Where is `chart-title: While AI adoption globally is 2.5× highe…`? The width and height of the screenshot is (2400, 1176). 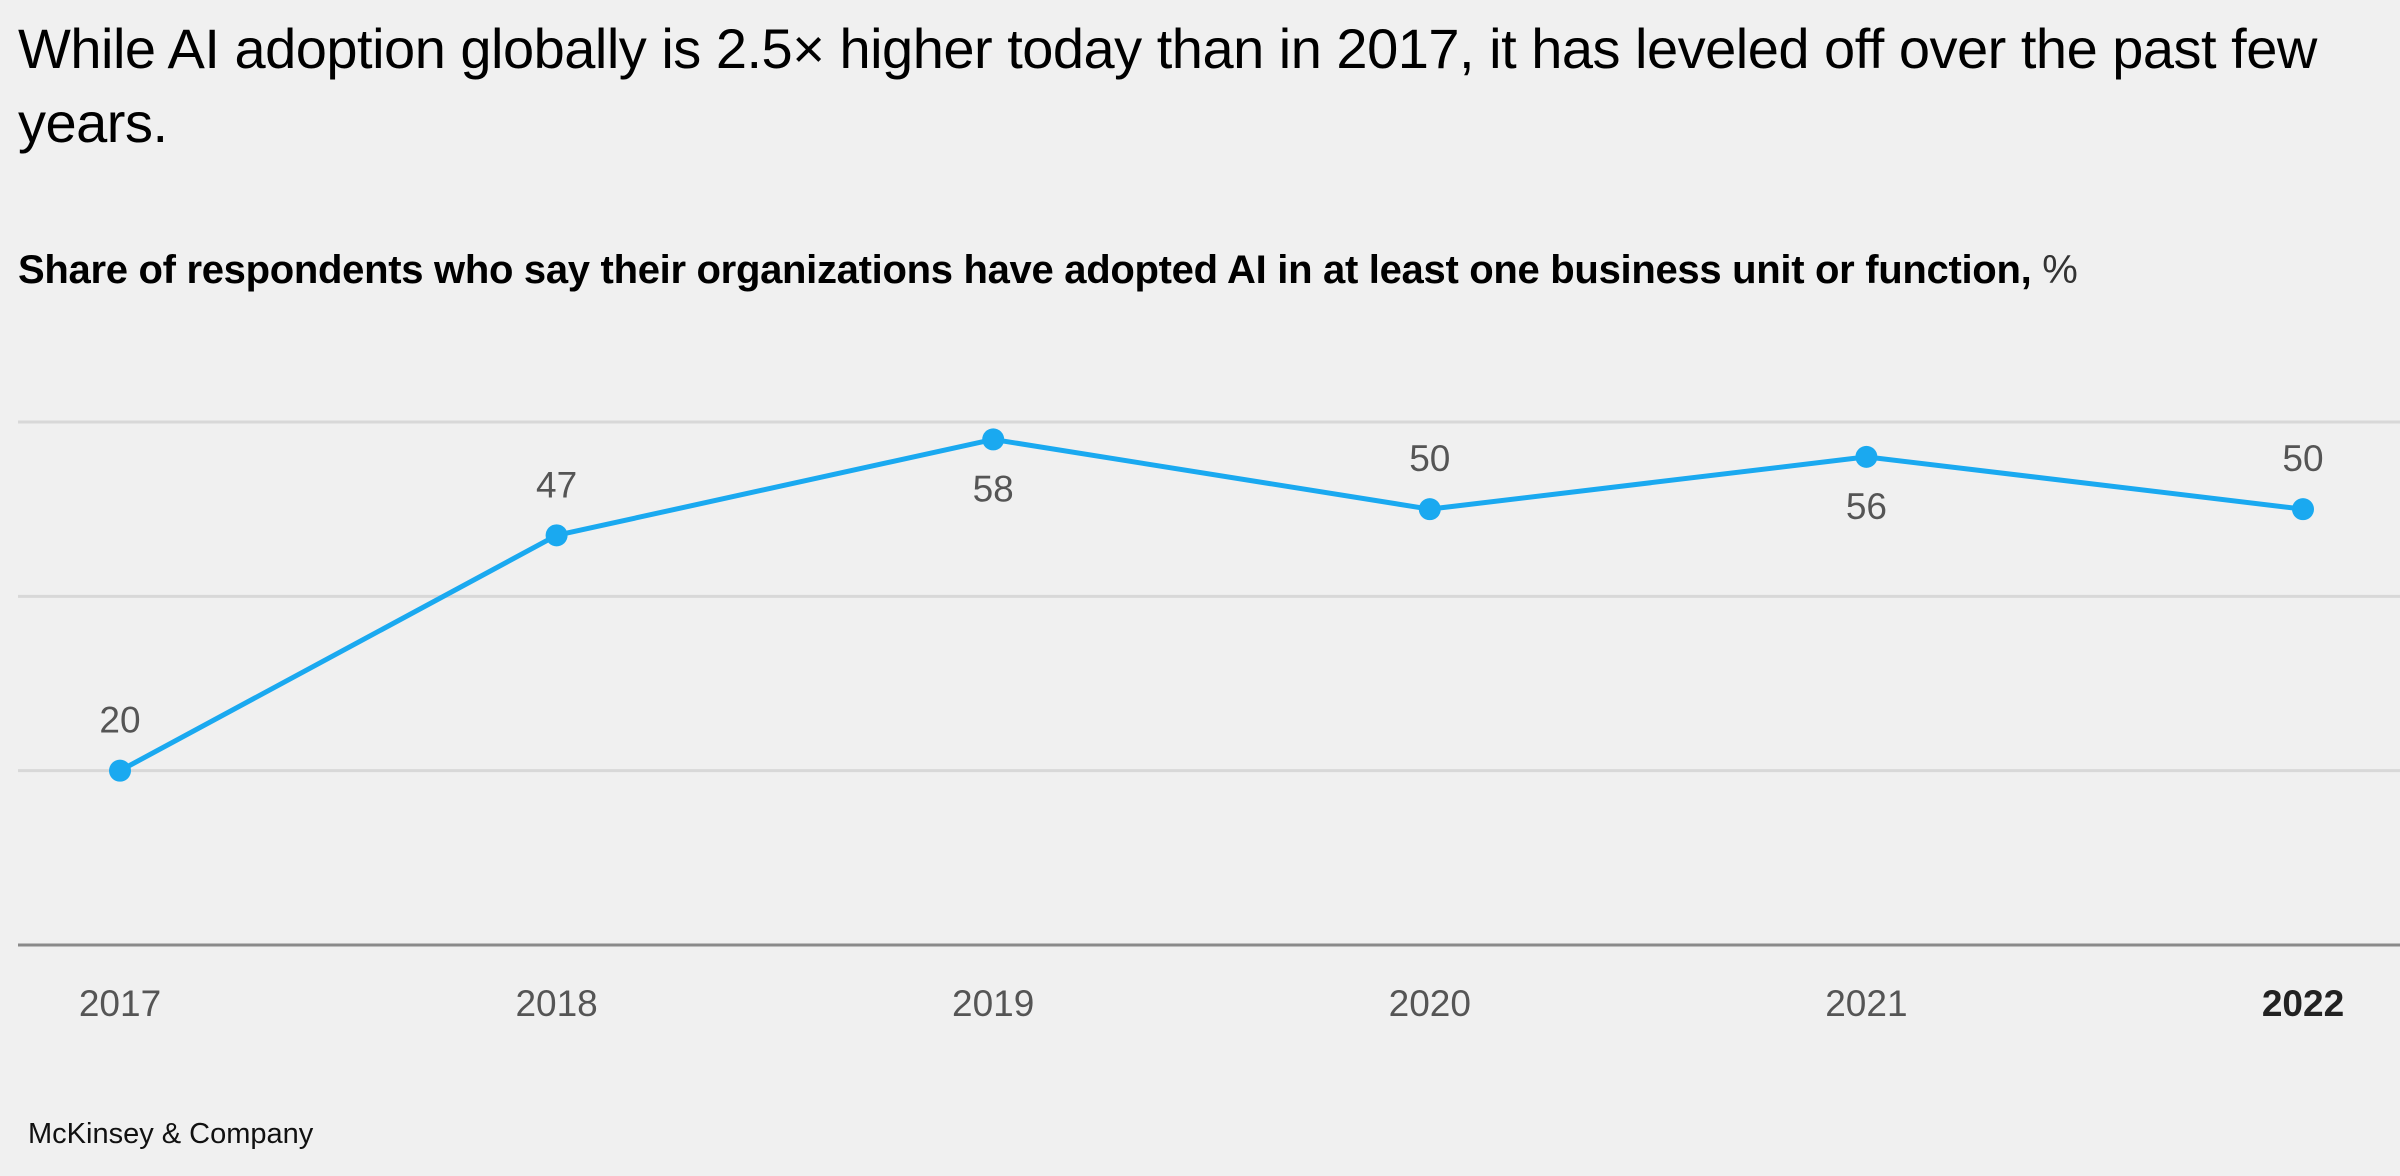 chart-title: While AI adoption globally is 2.5× highe… is located at coordinates (1167, 85).